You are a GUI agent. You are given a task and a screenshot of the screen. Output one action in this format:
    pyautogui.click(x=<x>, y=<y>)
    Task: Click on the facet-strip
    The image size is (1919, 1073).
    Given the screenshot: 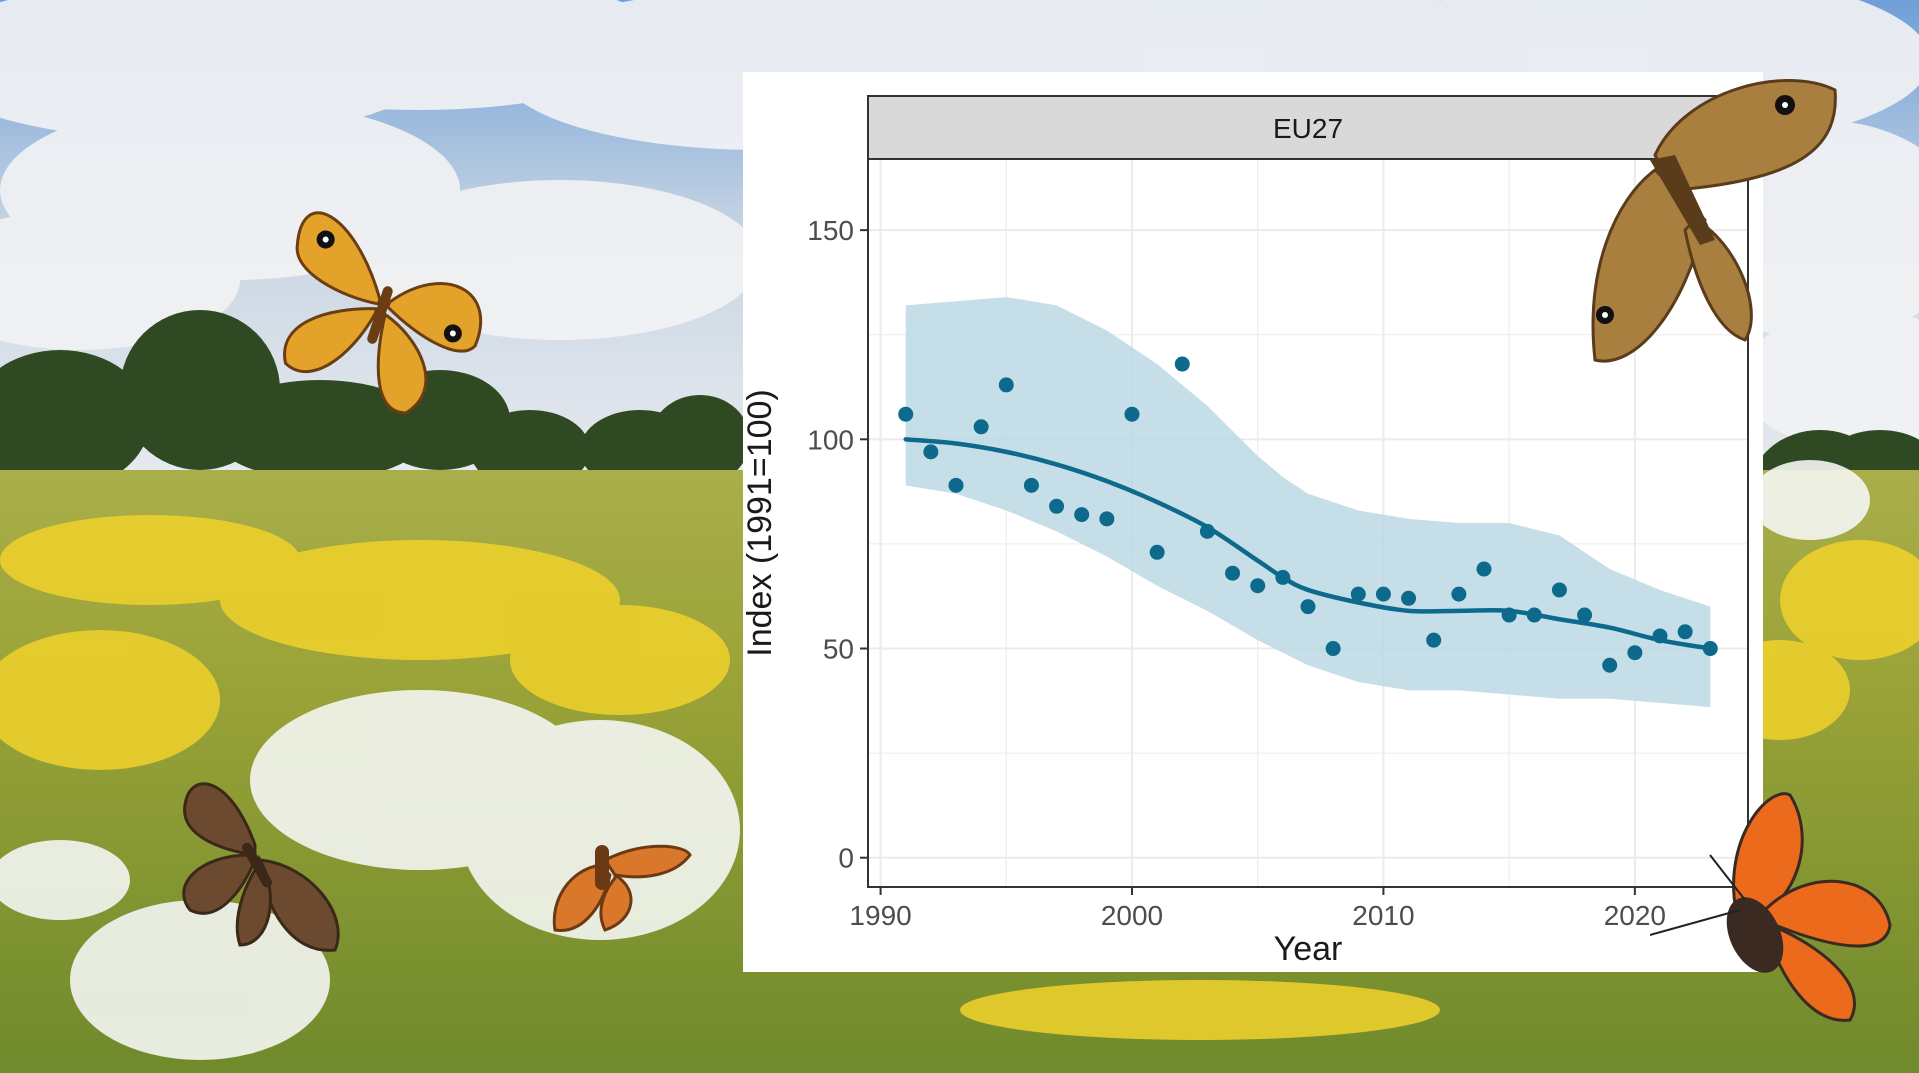 What is the action you would take?
    pyautogui.click(x=1308, y=127)
    